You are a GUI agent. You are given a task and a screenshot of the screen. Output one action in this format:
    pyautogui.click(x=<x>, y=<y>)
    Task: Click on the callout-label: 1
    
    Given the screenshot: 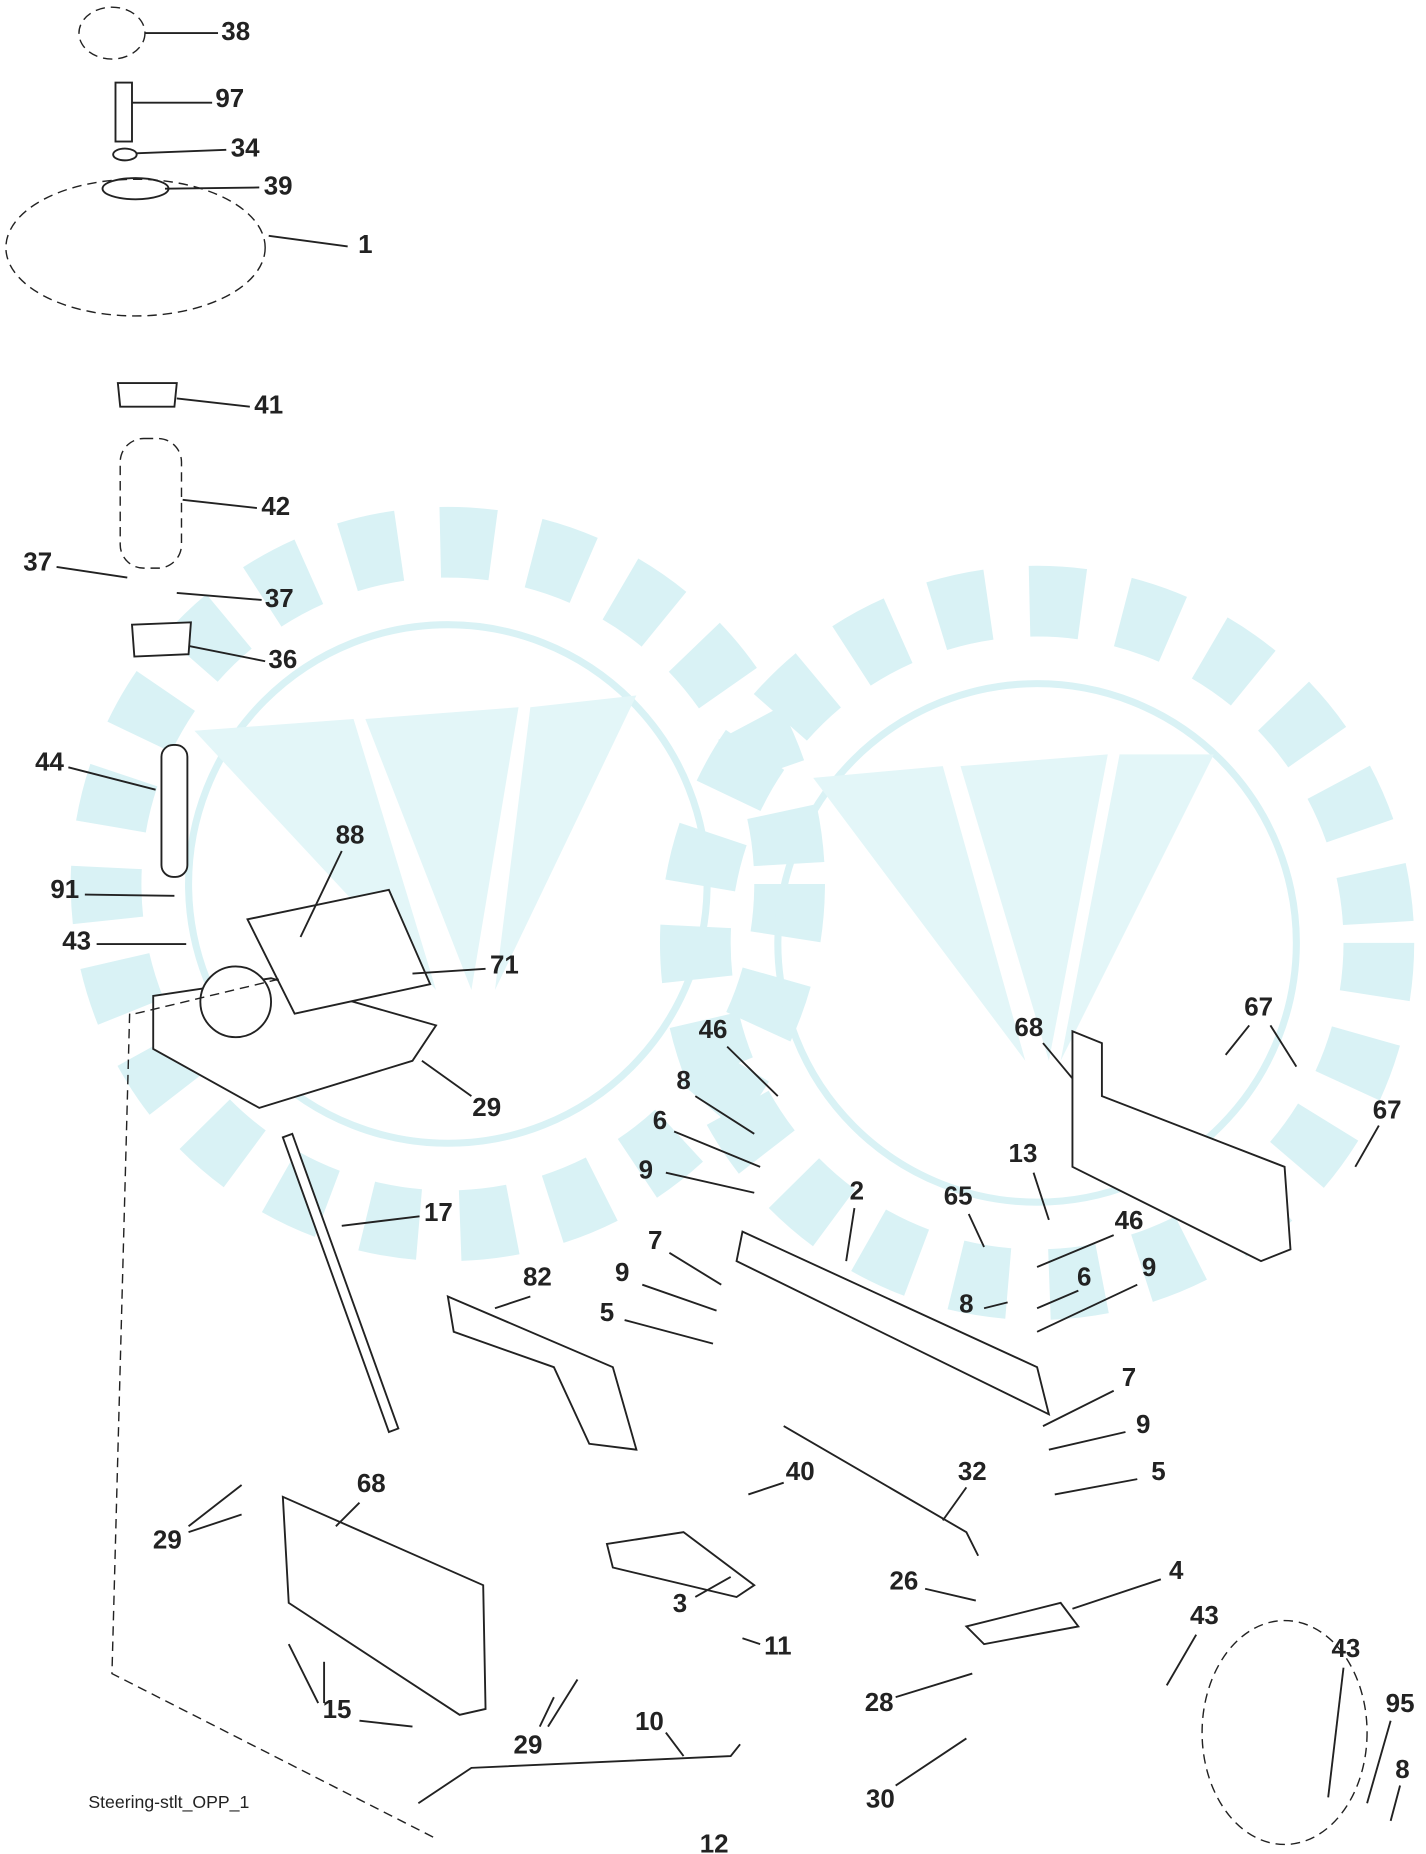 What is the action you would take?
    pyautogui.click(x=365, y=245)
    